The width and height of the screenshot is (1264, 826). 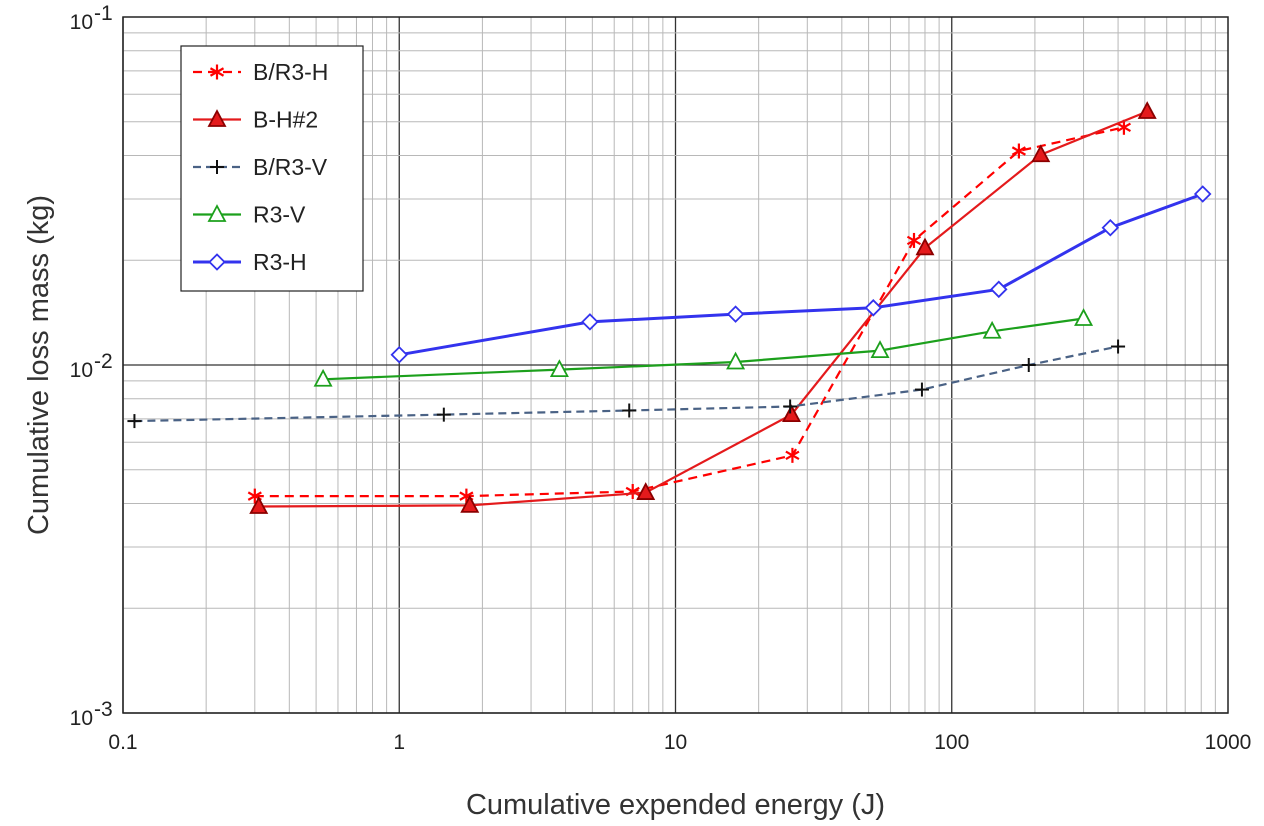 What do you see at coordinates (280, 262) in the screenshot?
I see `legend-label: R3-H` at bounding box center [280, 262].